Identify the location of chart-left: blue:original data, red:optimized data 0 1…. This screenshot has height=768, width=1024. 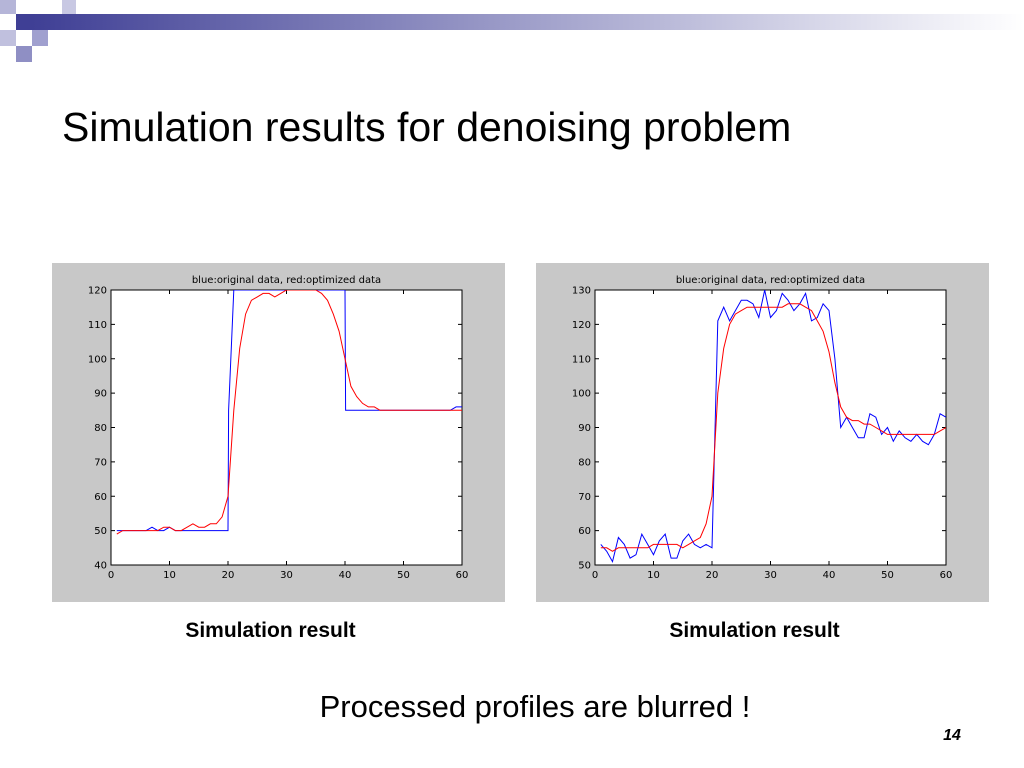
(278, 428).